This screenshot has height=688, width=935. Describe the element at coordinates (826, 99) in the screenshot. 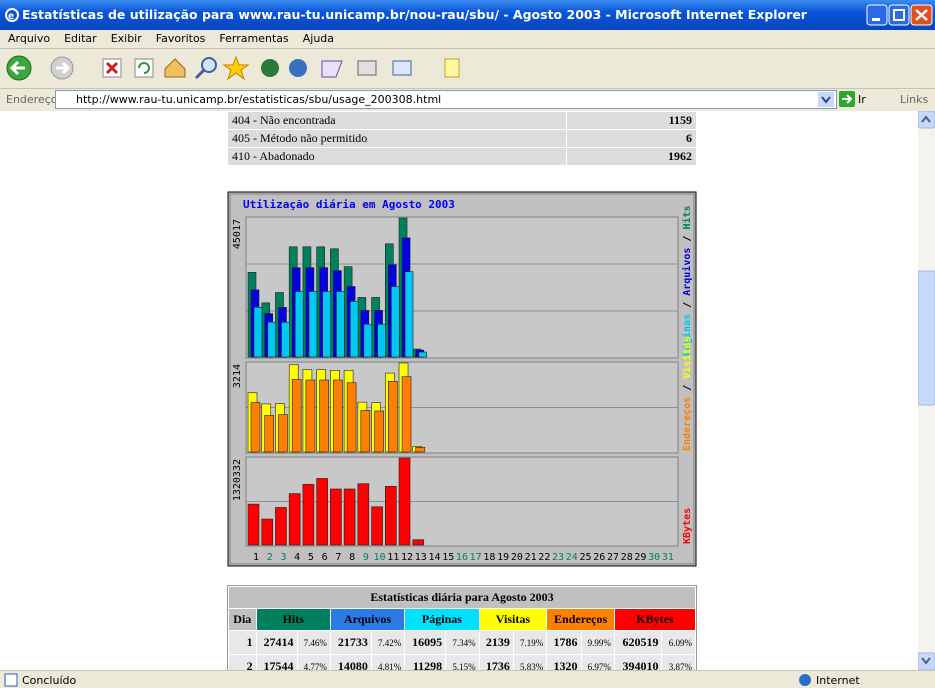

I see `dropdown` at that location.